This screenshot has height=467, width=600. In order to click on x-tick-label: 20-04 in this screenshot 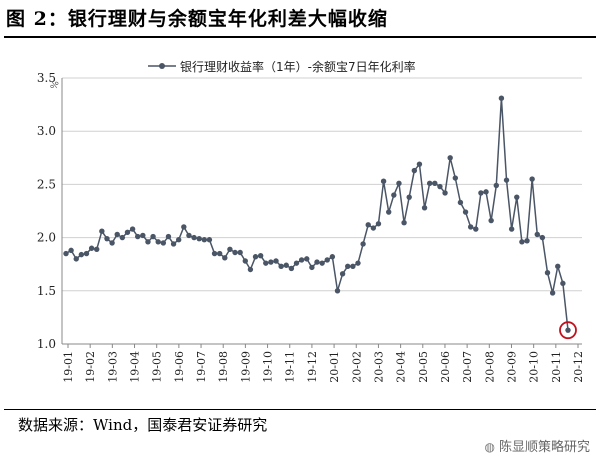, I will do `click(401, 367)`.